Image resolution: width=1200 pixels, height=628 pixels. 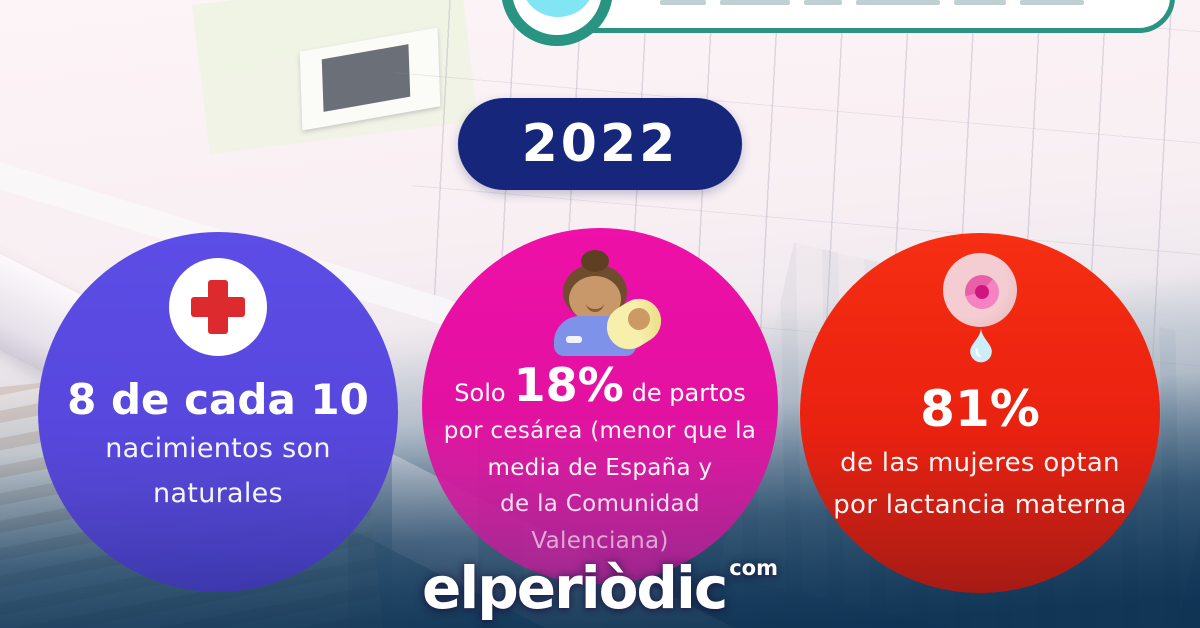 I want to click on midwife-with-newborn-icon, so click(x=605, y=304).